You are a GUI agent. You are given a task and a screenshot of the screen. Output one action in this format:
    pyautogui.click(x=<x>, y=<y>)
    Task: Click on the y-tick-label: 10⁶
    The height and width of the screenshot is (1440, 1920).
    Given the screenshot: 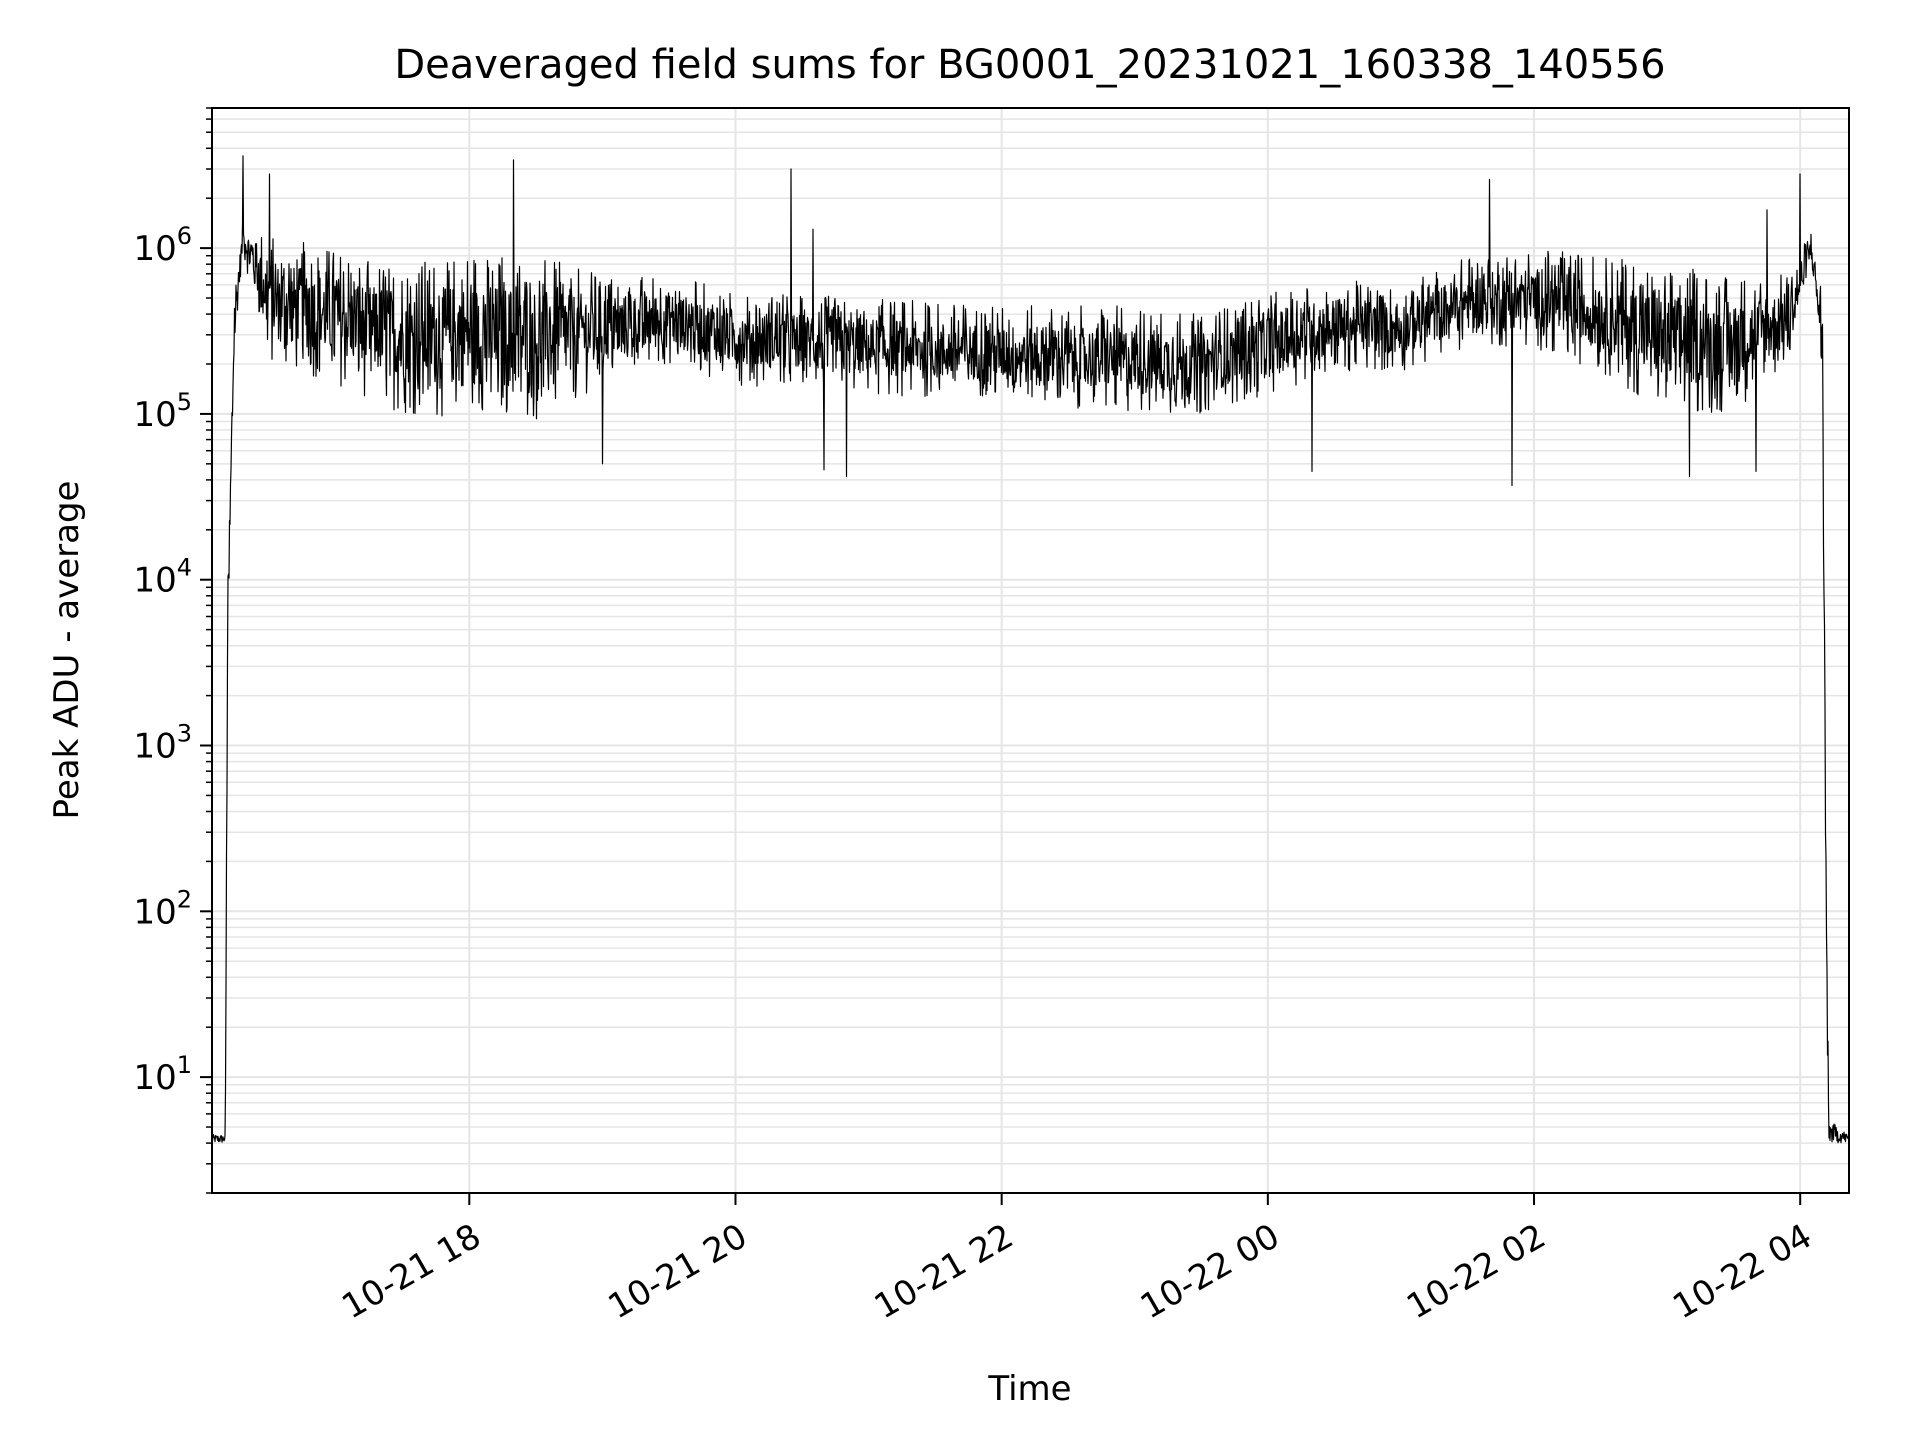 What is the action you would take?
    pyautogui.click(x=162, y=245)
    